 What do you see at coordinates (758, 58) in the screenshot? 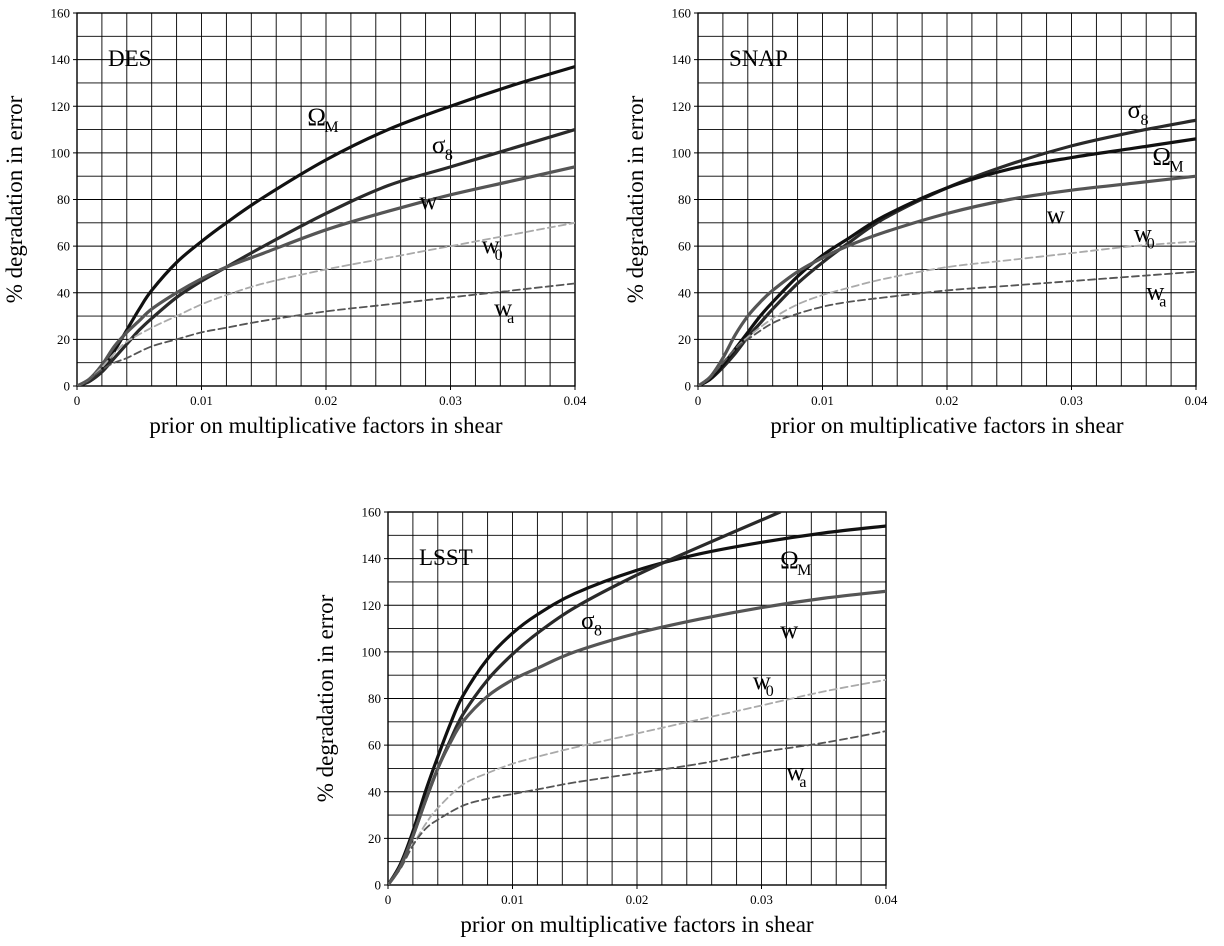
I see `panel-label: SNAP` at bounding box center [758, 58].